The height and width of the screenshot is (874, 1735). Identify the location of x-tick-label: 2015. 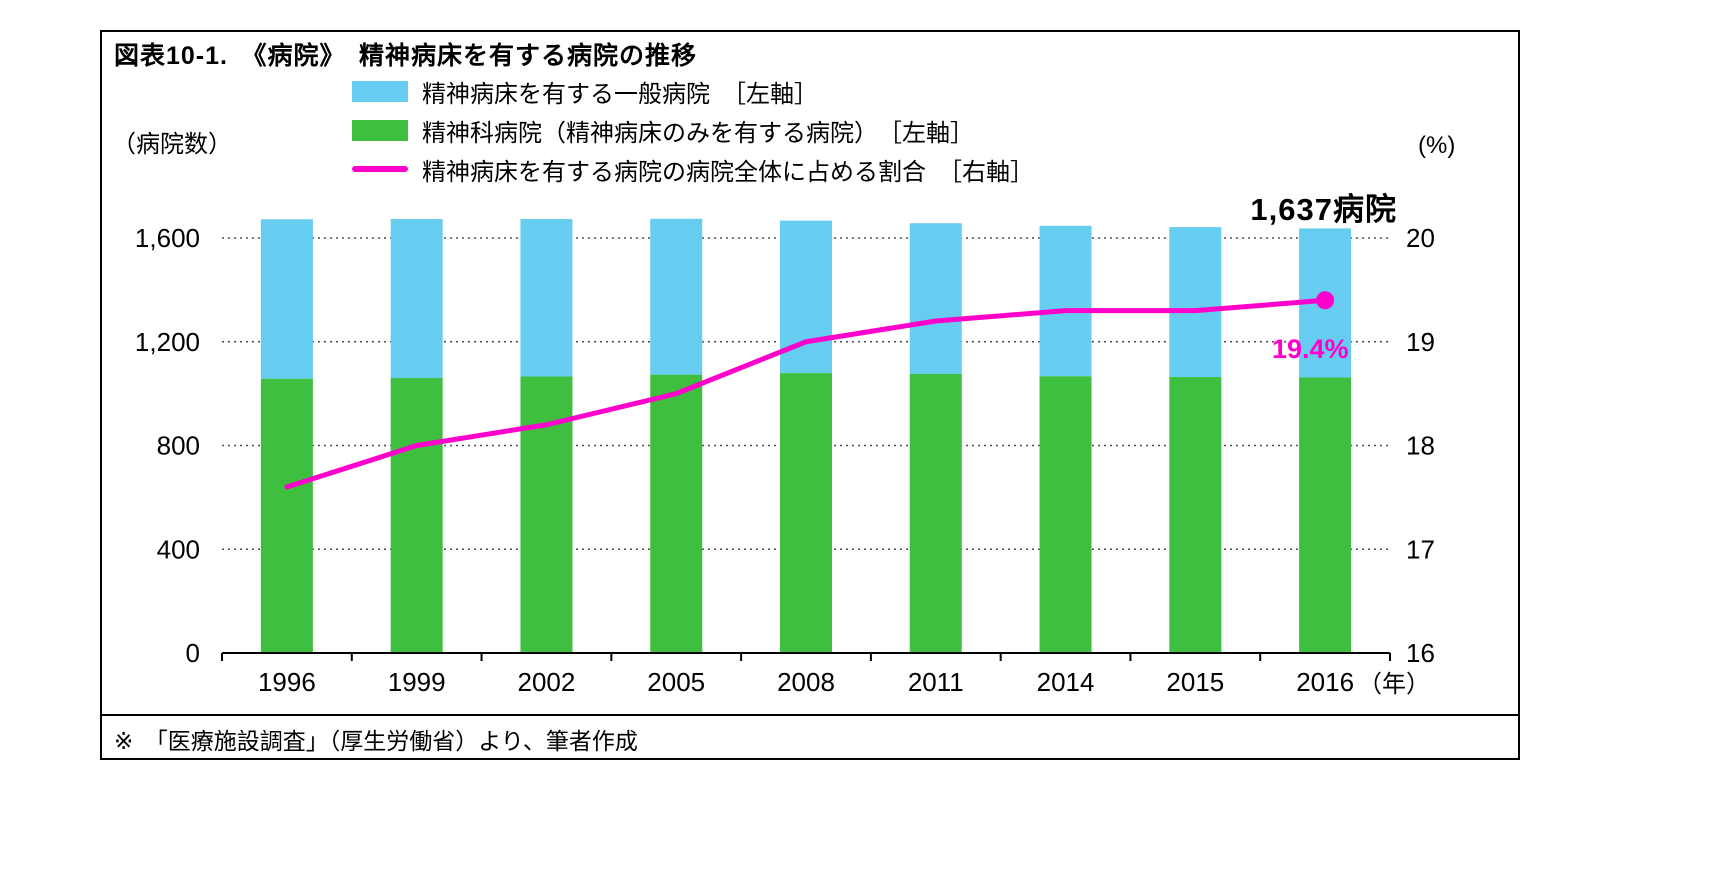
(1195, 682).